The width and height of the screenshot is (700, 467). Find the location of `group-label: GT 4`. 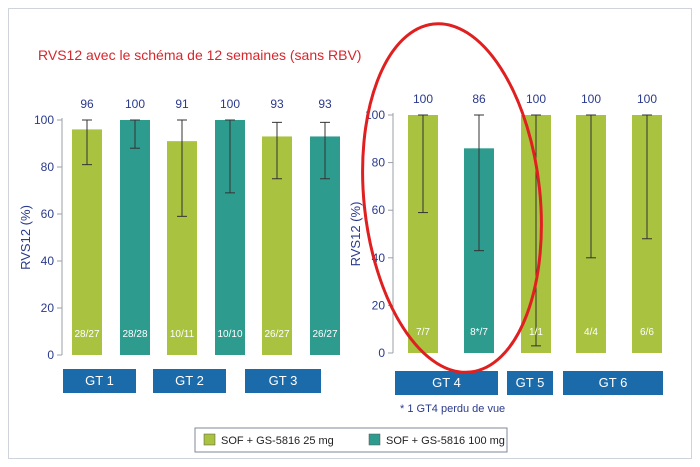

group-label: GT 4 is located at coordinates (446, 382).